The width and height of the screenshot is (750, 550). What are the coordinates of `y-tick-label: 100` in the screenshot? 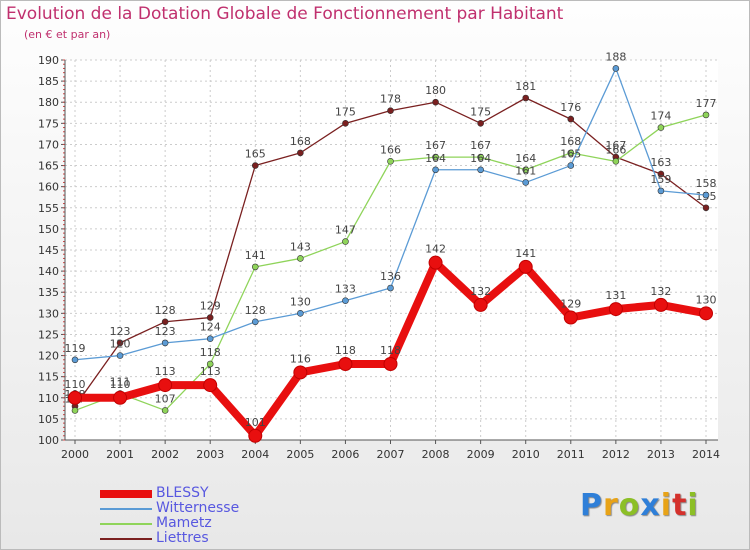 It's located at (48, 440).